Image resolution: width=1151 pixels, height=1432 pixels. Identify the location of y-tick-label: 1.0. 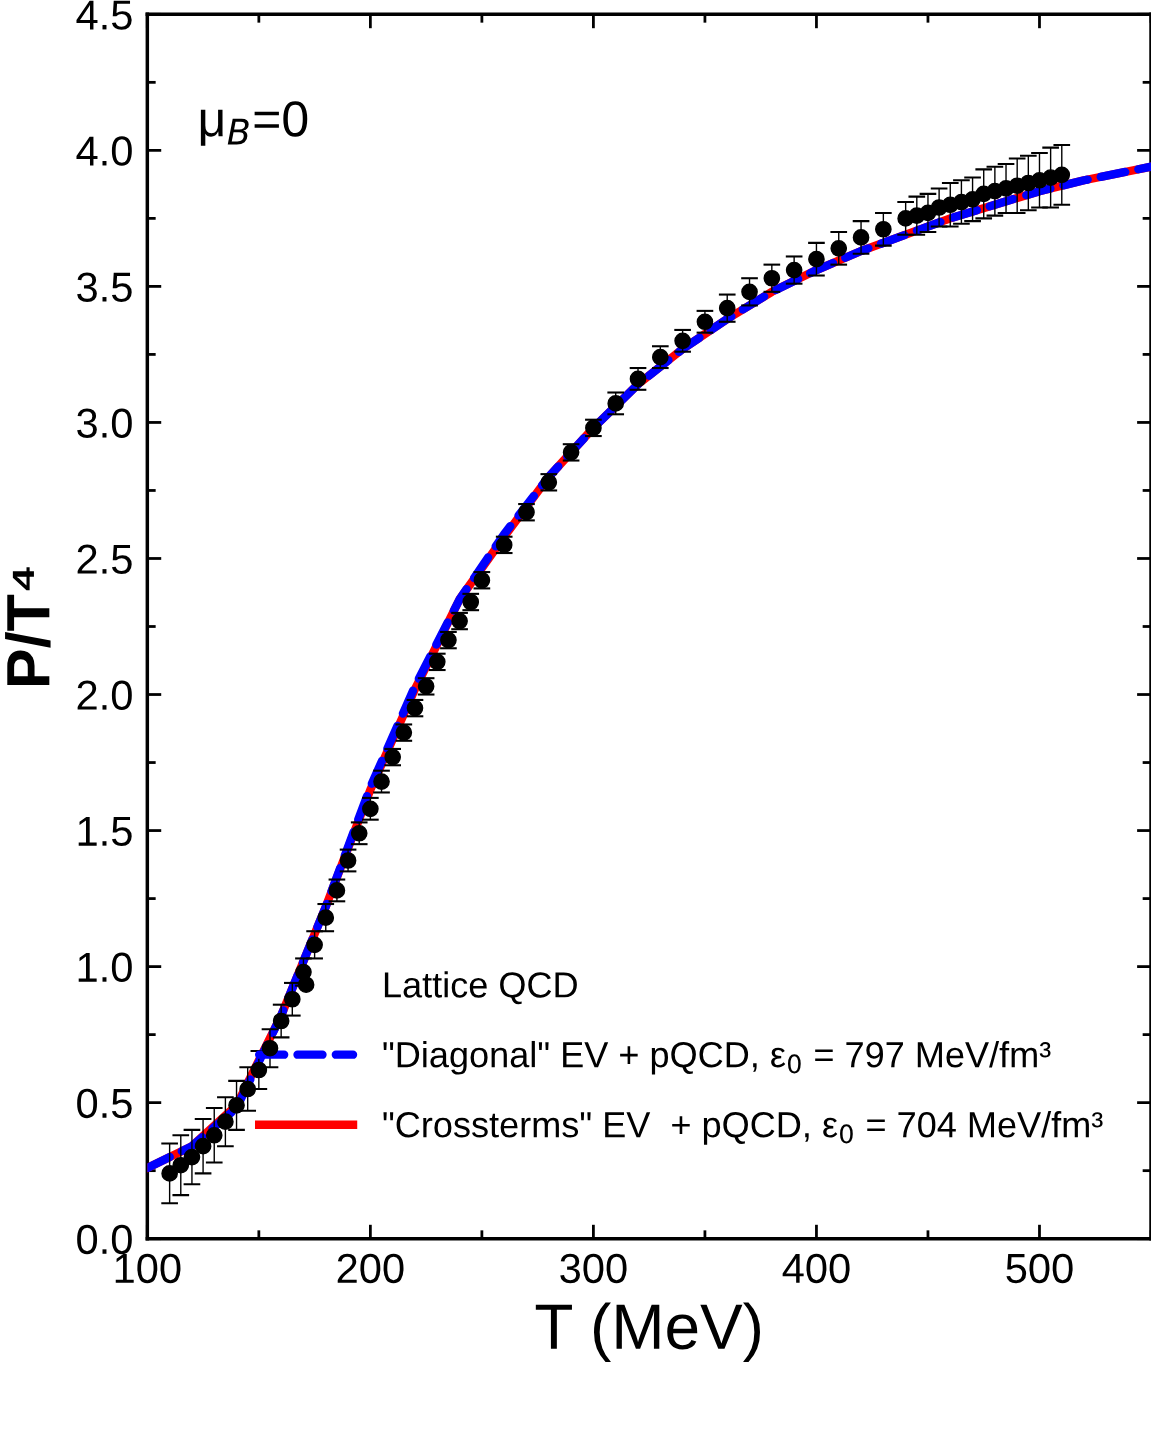
(105, 967).